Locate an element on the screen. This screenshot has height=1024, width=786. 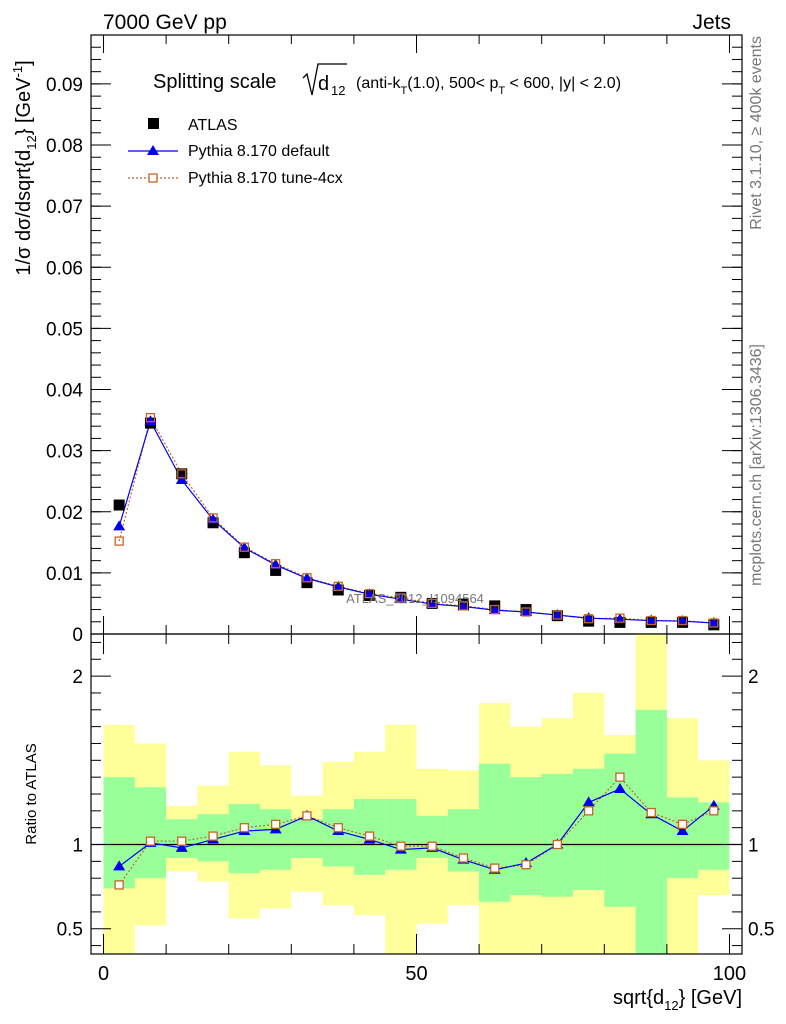
x-axis-label: sqrt{d12} [GeV] is located at coordinates (677, 1000).